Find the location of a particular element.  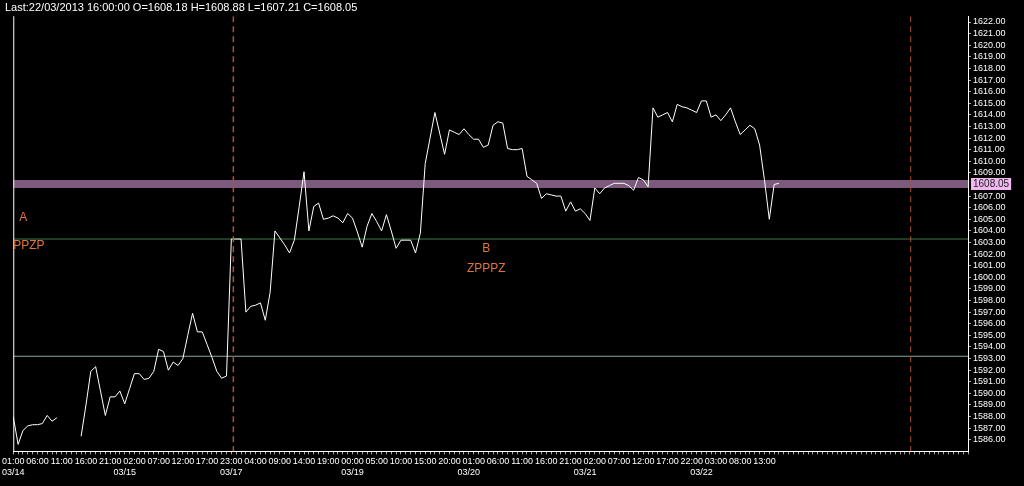

y-tick-label: 1590.00 is located at coordinates (989, 392).